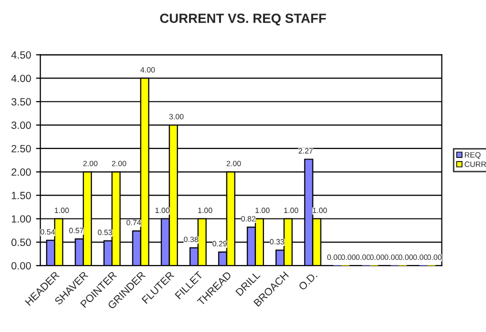 The height and width of the screenshot is (332, 486). Describe the element at coordinates (21, 172) in the screenshot. I see `y-tick-label: 2.00` at that location.